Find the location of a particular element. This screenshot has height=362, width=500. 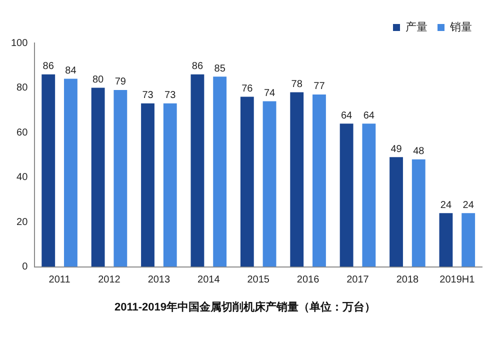

data-label: 77 is located at coordinates (320, 86).